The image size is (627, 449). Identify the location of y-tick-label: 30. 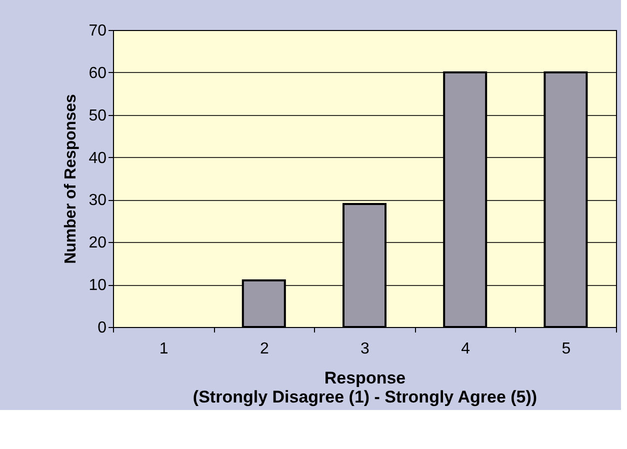
(97, 201).